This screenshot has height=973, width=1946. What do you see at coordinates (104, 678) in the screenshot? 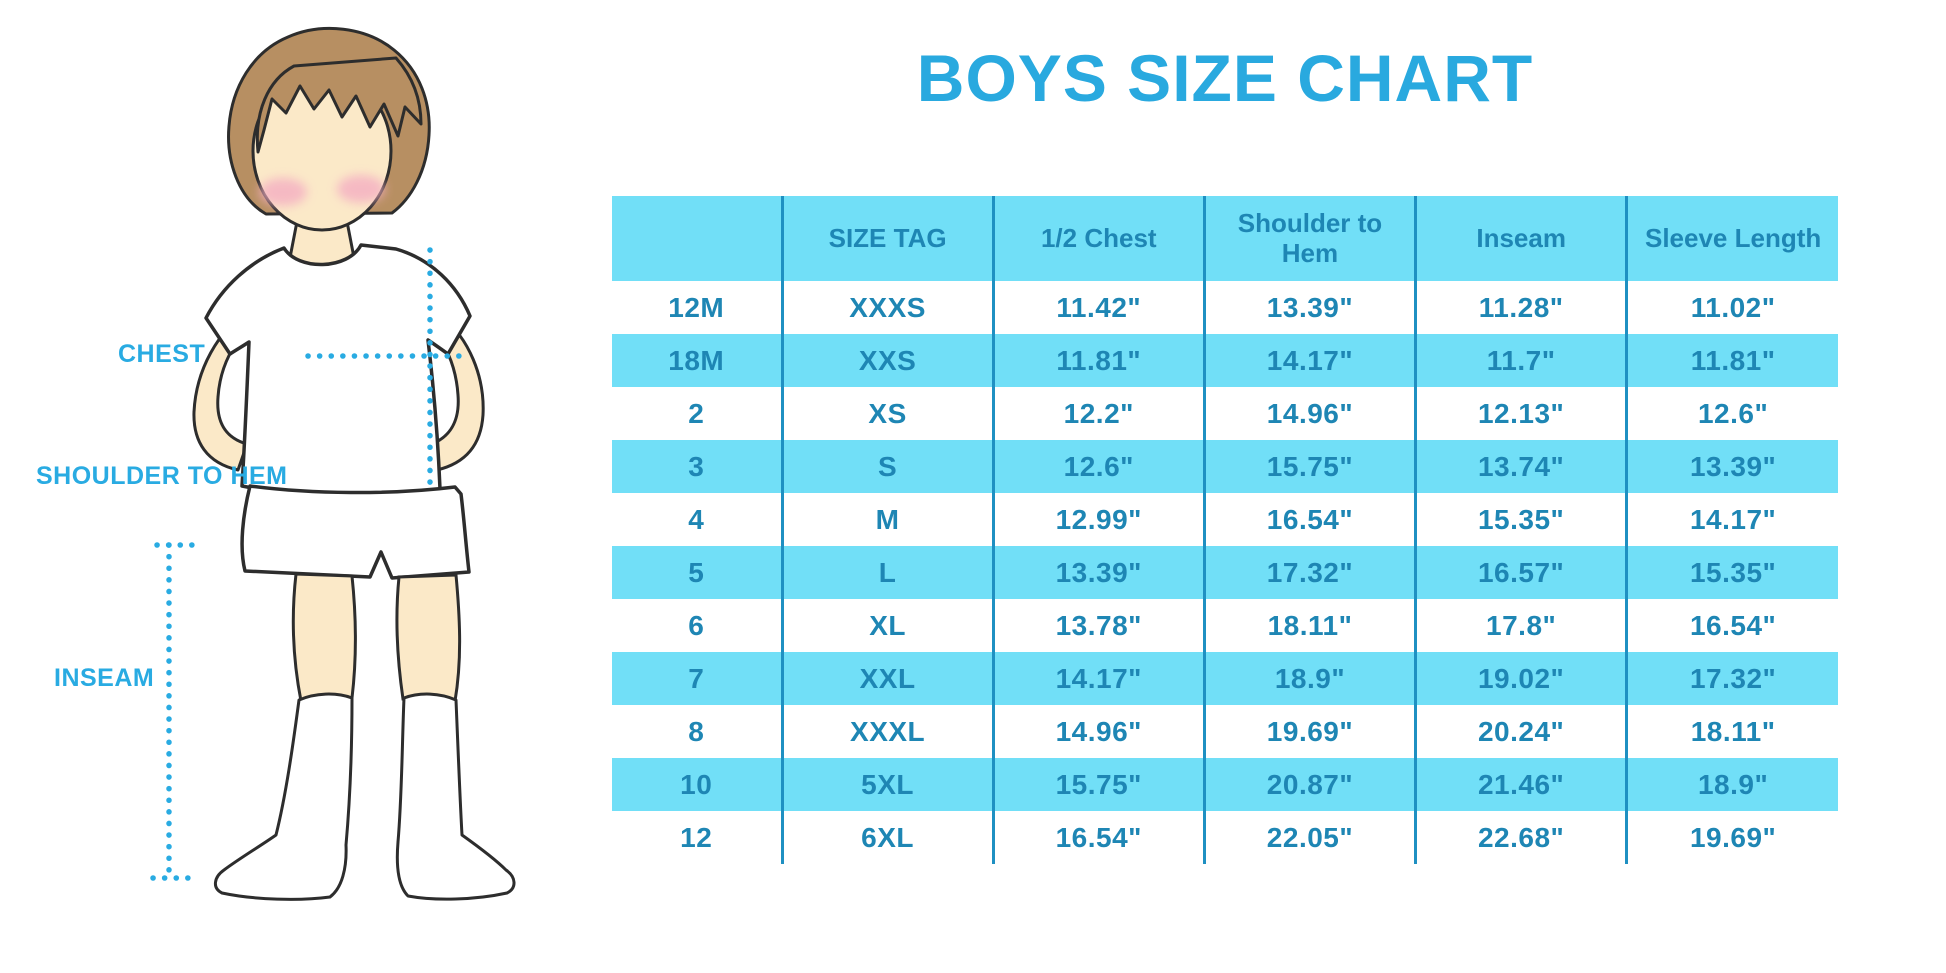
I see `inseam-label: INSEAM` at bounding box center [104, 678].